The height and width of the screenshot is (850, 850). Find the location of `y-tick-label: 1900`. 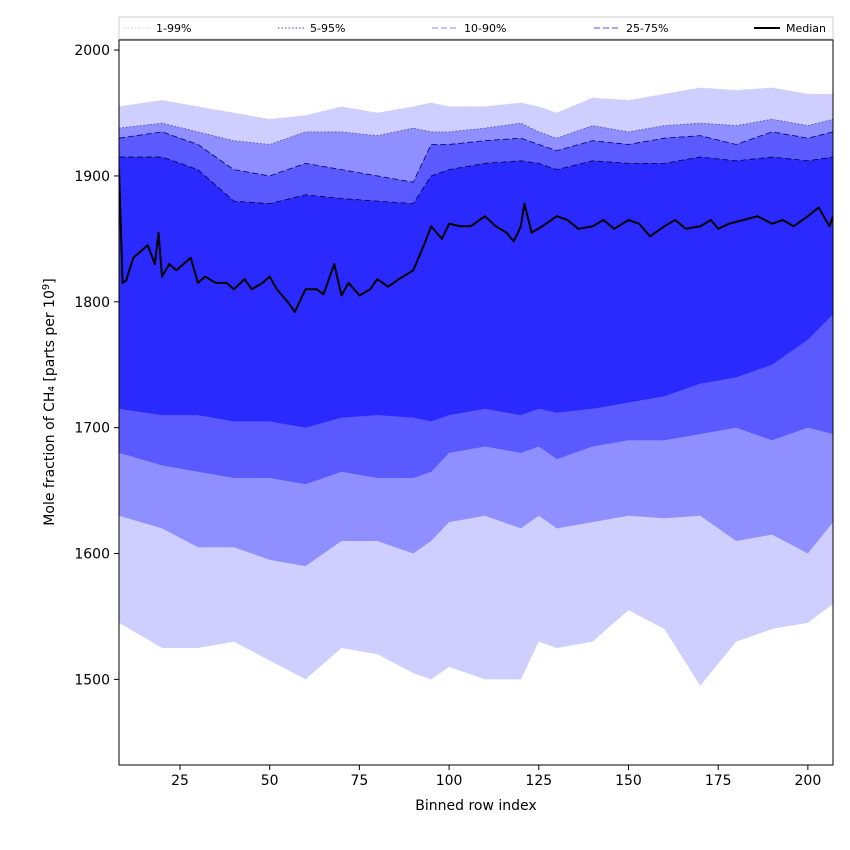

y-tick-label: 1900 is located at coordinates (92, 177).